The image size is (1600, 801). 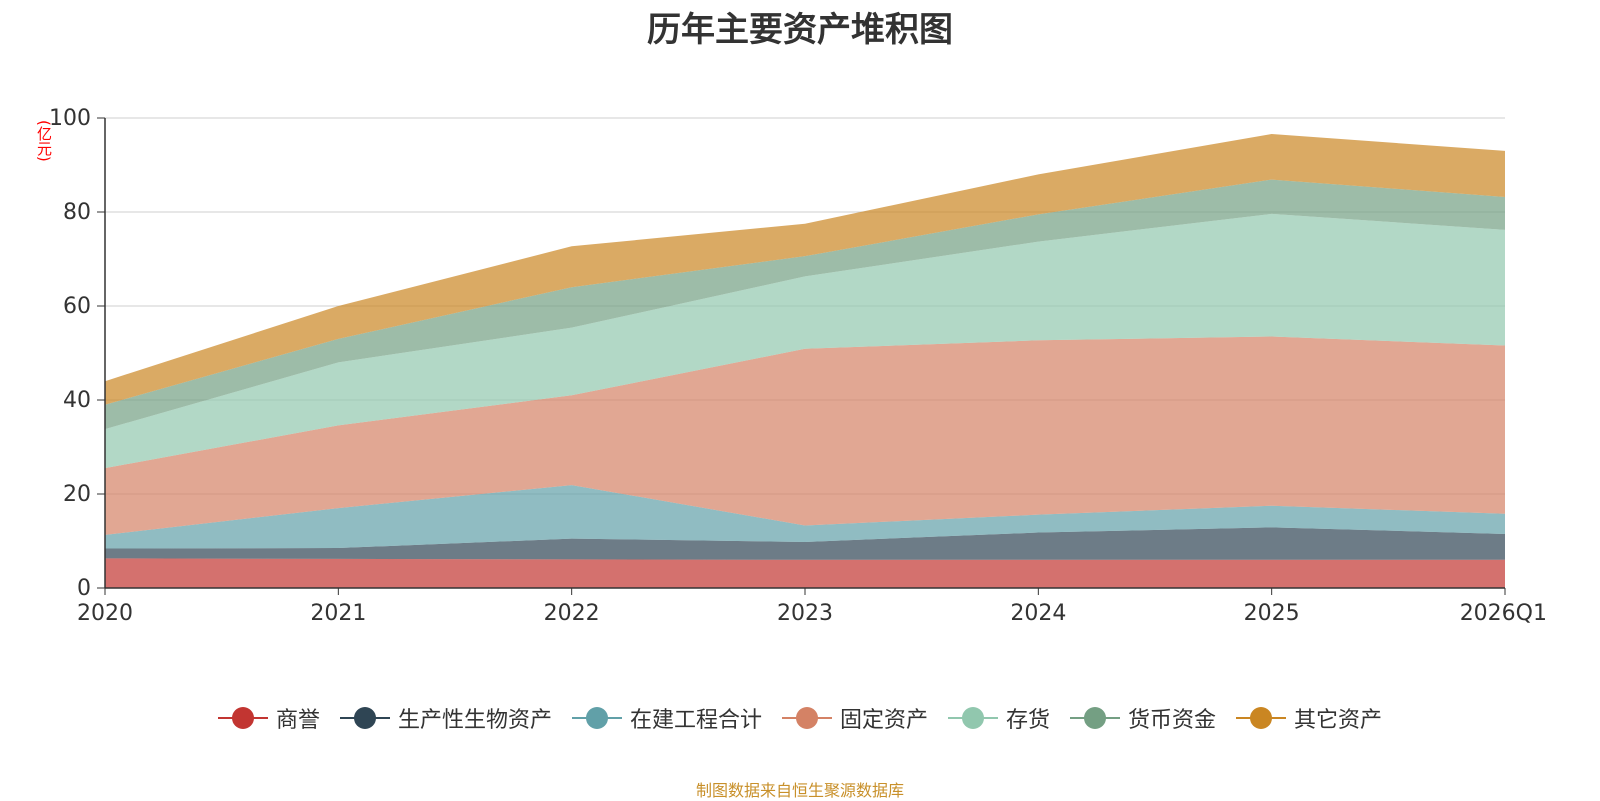 I want to click on y-tick-label: 0, so click(x=84, y=588).